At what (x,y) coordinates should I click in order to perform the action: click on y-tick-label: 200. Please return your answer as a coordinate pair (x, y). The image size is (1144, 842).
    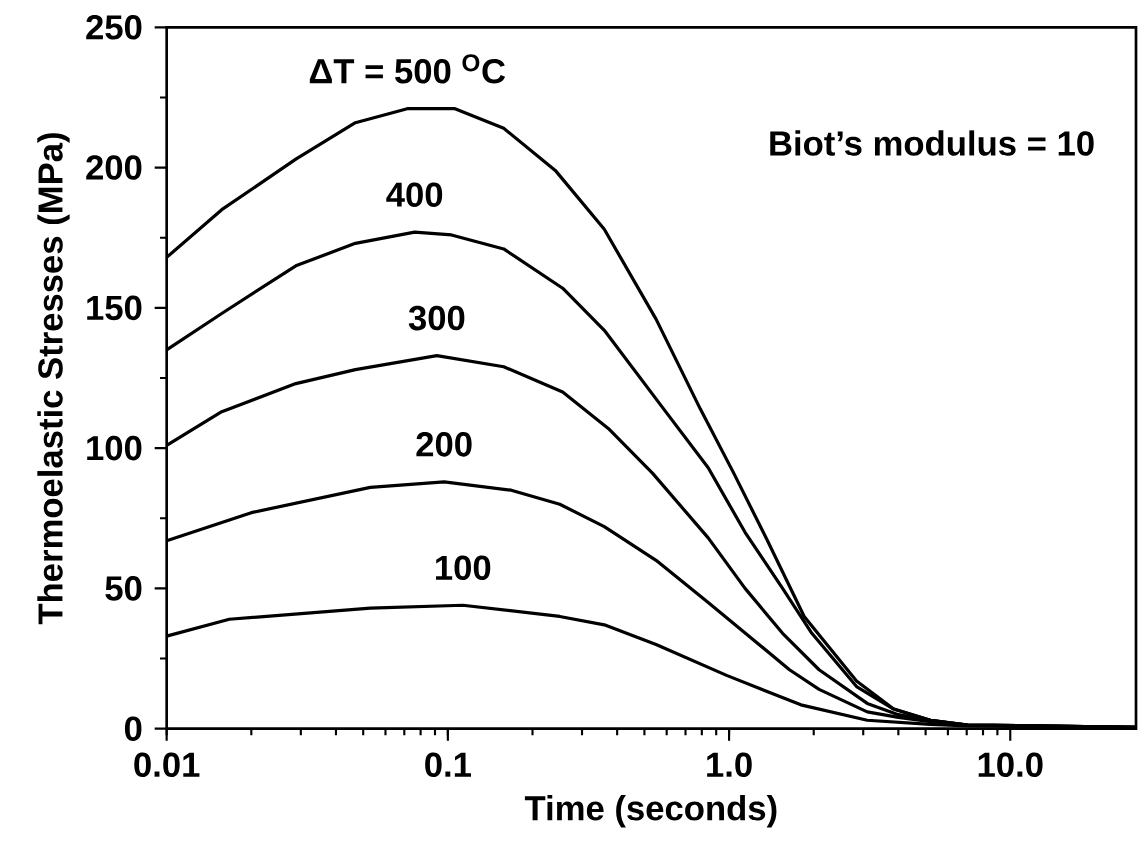
    Looking at the image, I should click on (114, 167).